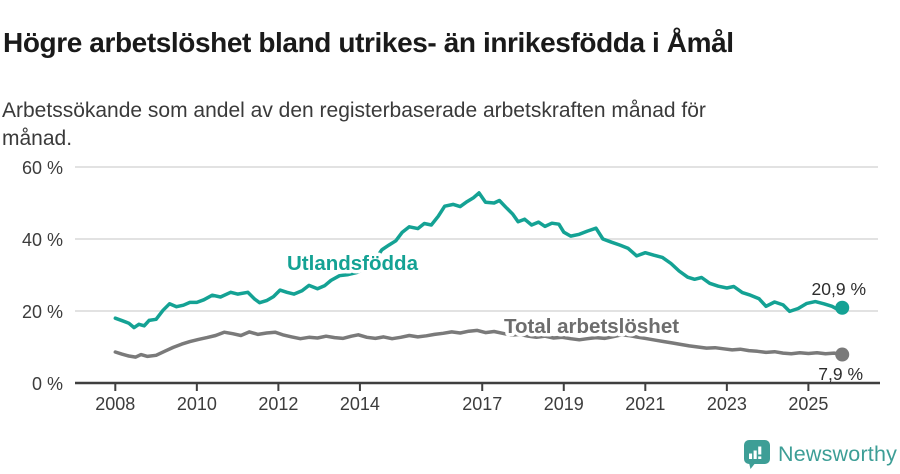  What do you see at coordinates (278, 404) in the screenshot?
I see `x-axis-label-2012: 2012` at bounding box center [278, 404].